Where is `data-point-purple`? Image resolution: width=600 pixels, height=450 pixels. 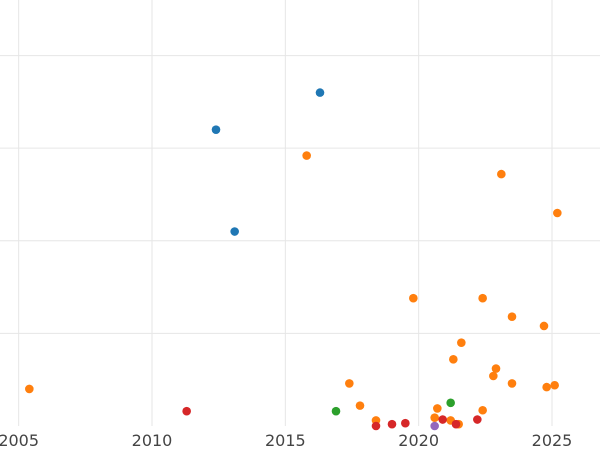 data-point-purple is located at coordinates (434, 426).